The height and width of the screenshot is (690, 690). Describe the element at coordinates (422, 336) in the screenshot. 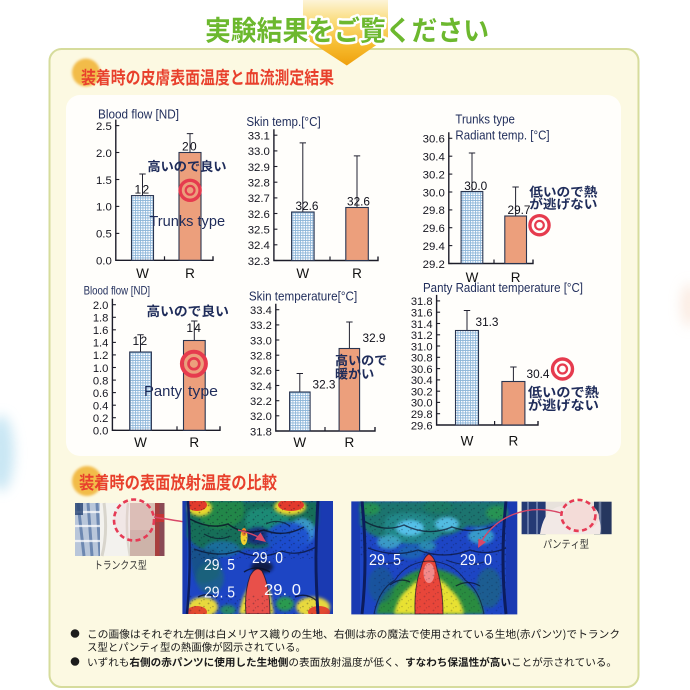

I see `svg-text: 31.2` at that location.